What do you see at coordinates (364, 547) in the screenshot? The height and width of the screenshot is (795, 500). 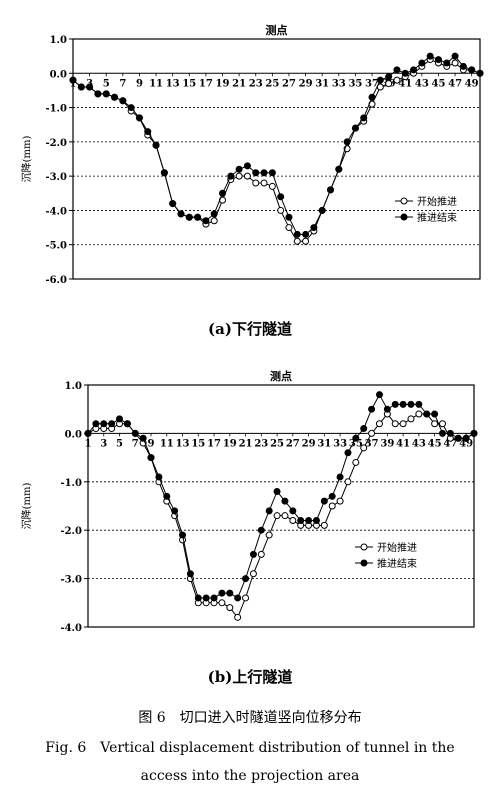 I see `legend-marker` at bounding box center [364, 547].